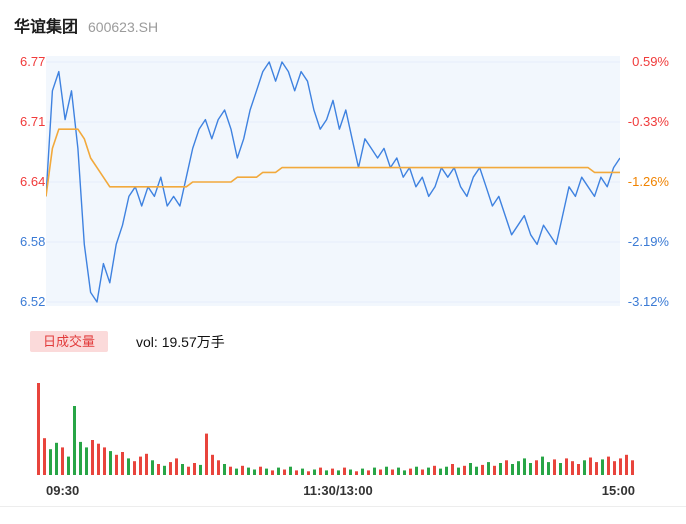 Image resolution: width=686 pixels, height=524 pixels. Describe the element at coordinates (33, 181) in the screenshot. I see `price-axis-label: 6.64` at that location.